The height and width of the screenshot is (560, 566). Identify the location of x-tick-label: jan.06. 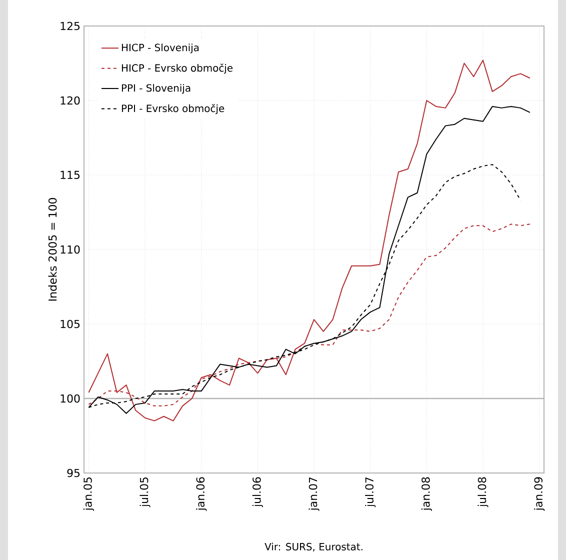
(201, 494).